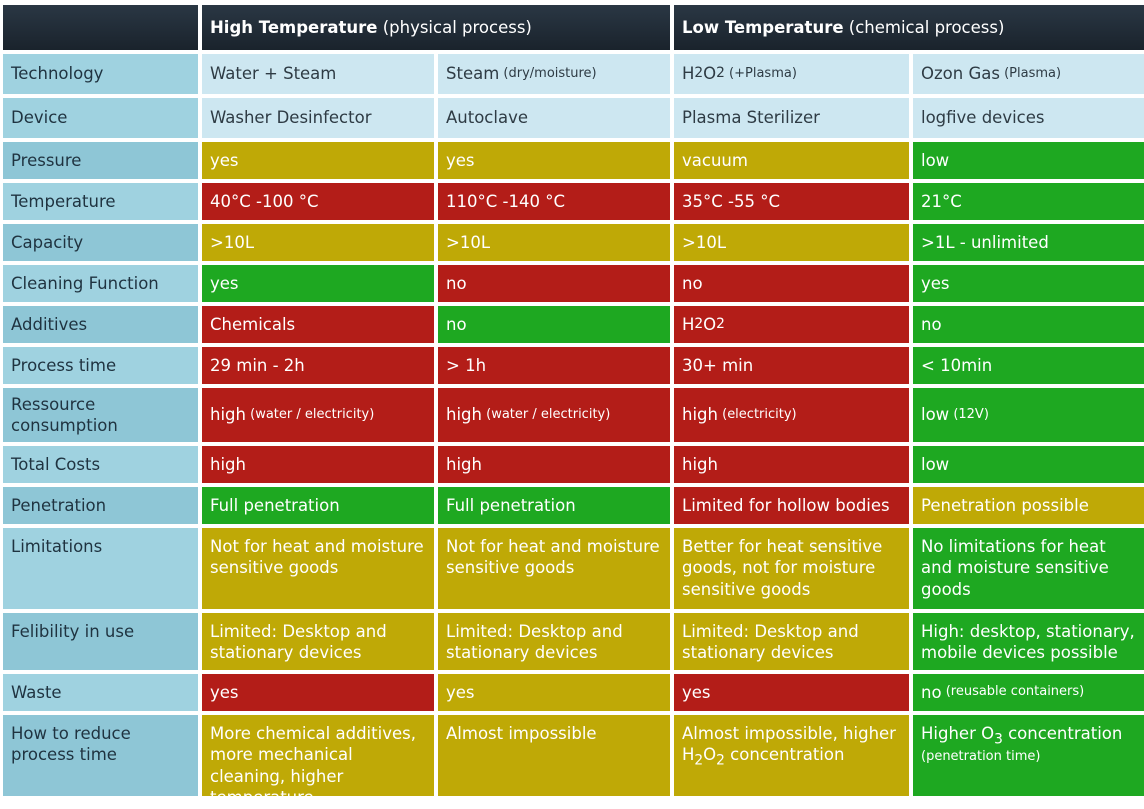 This screenshot has height=809, width=1144. I want to click on reduce-3-sub2: 2, so click(720, 760).